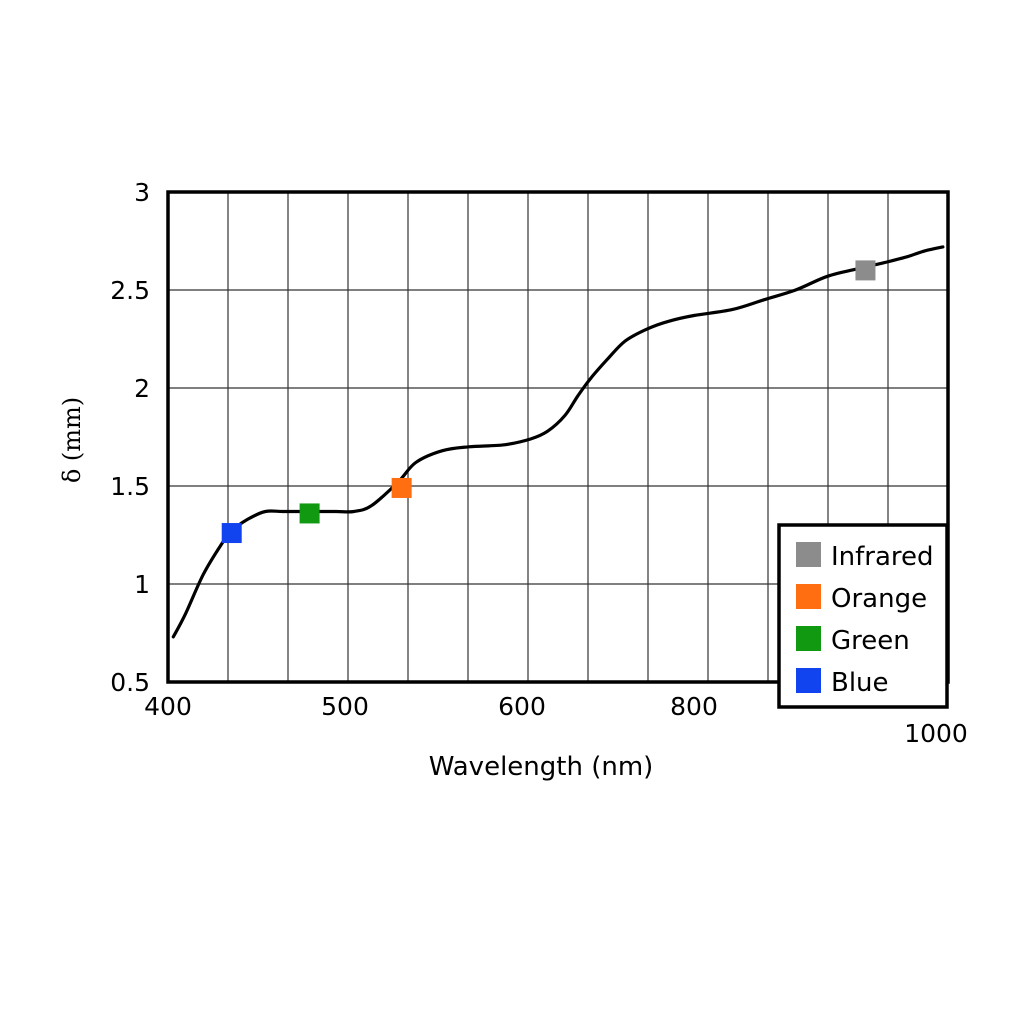 This screenshot has width=1024, height=1024. What do you see at coordinates (865, 270) in the screenshot?
I see `marker-infrared` at bounding box center [865, 270].